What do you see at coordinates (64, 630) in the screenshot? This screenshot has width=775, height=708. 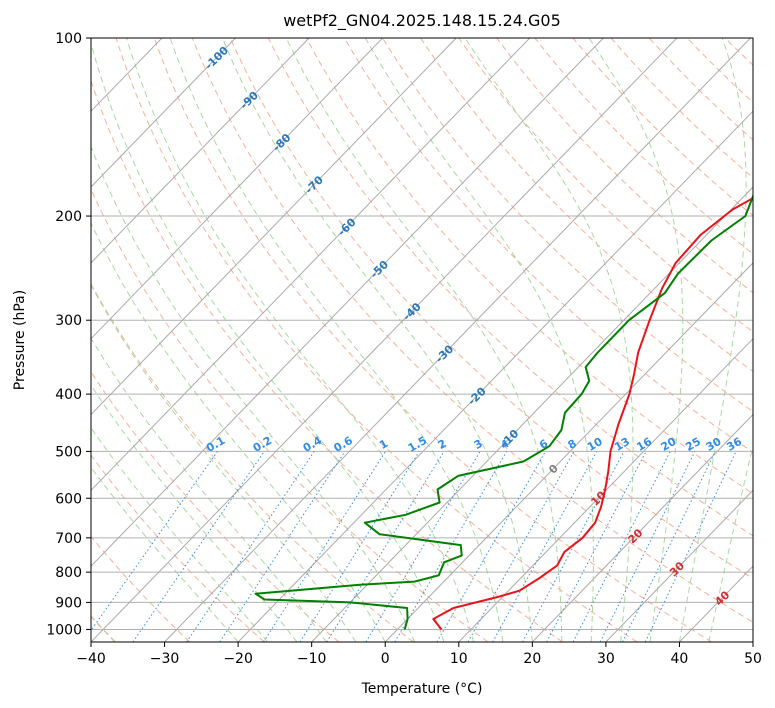 I see `y-tick-label: 1000` at bounding box center [64, 630].